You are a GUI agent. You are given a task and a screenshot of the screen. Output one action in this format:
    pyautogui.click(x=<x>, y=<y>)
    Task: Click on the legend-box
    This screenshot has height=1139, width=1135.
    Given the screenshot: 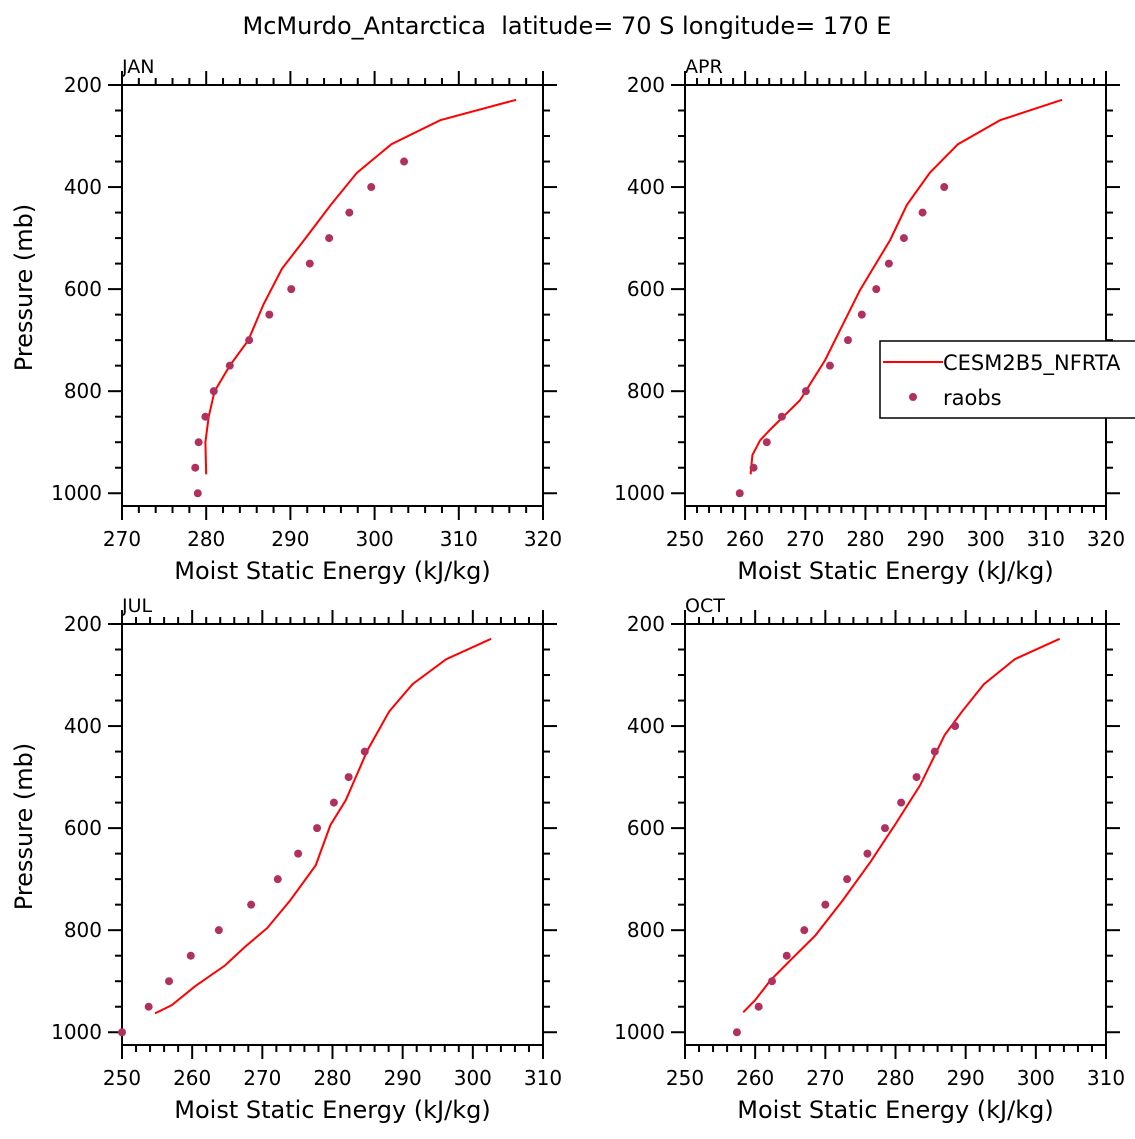 What is the action you would take?
    pyautogui.click(x=1007, y=379)
    